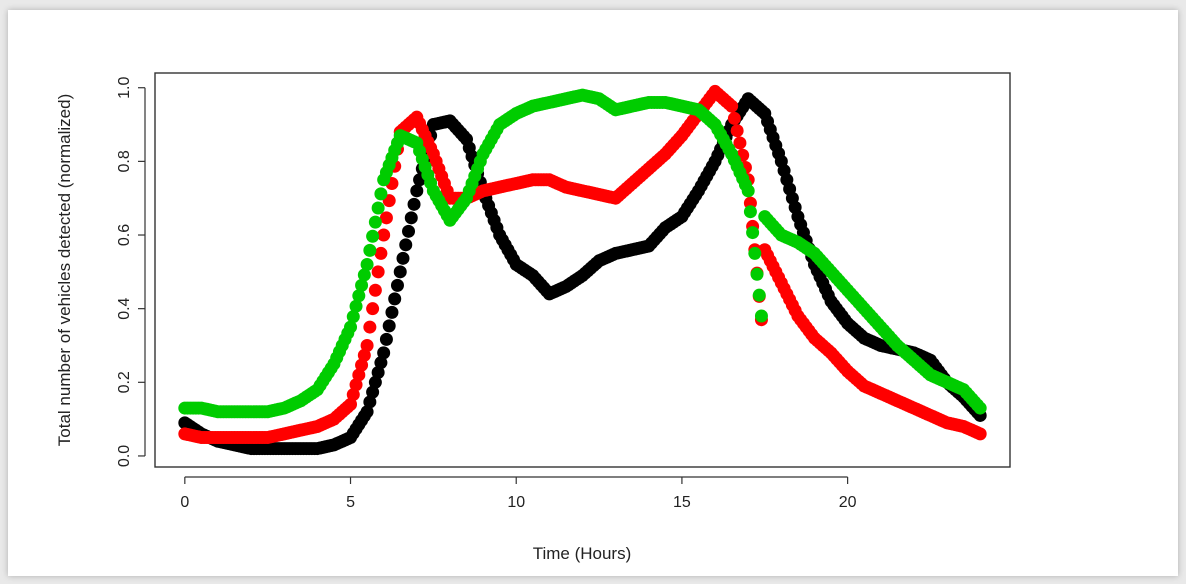 This screenshot has width=1186, height=584. What do you see at coordinates (124, 308) in the screenshot?
I see `y-tick-label: 0.4` at bounding box center [124, 308].